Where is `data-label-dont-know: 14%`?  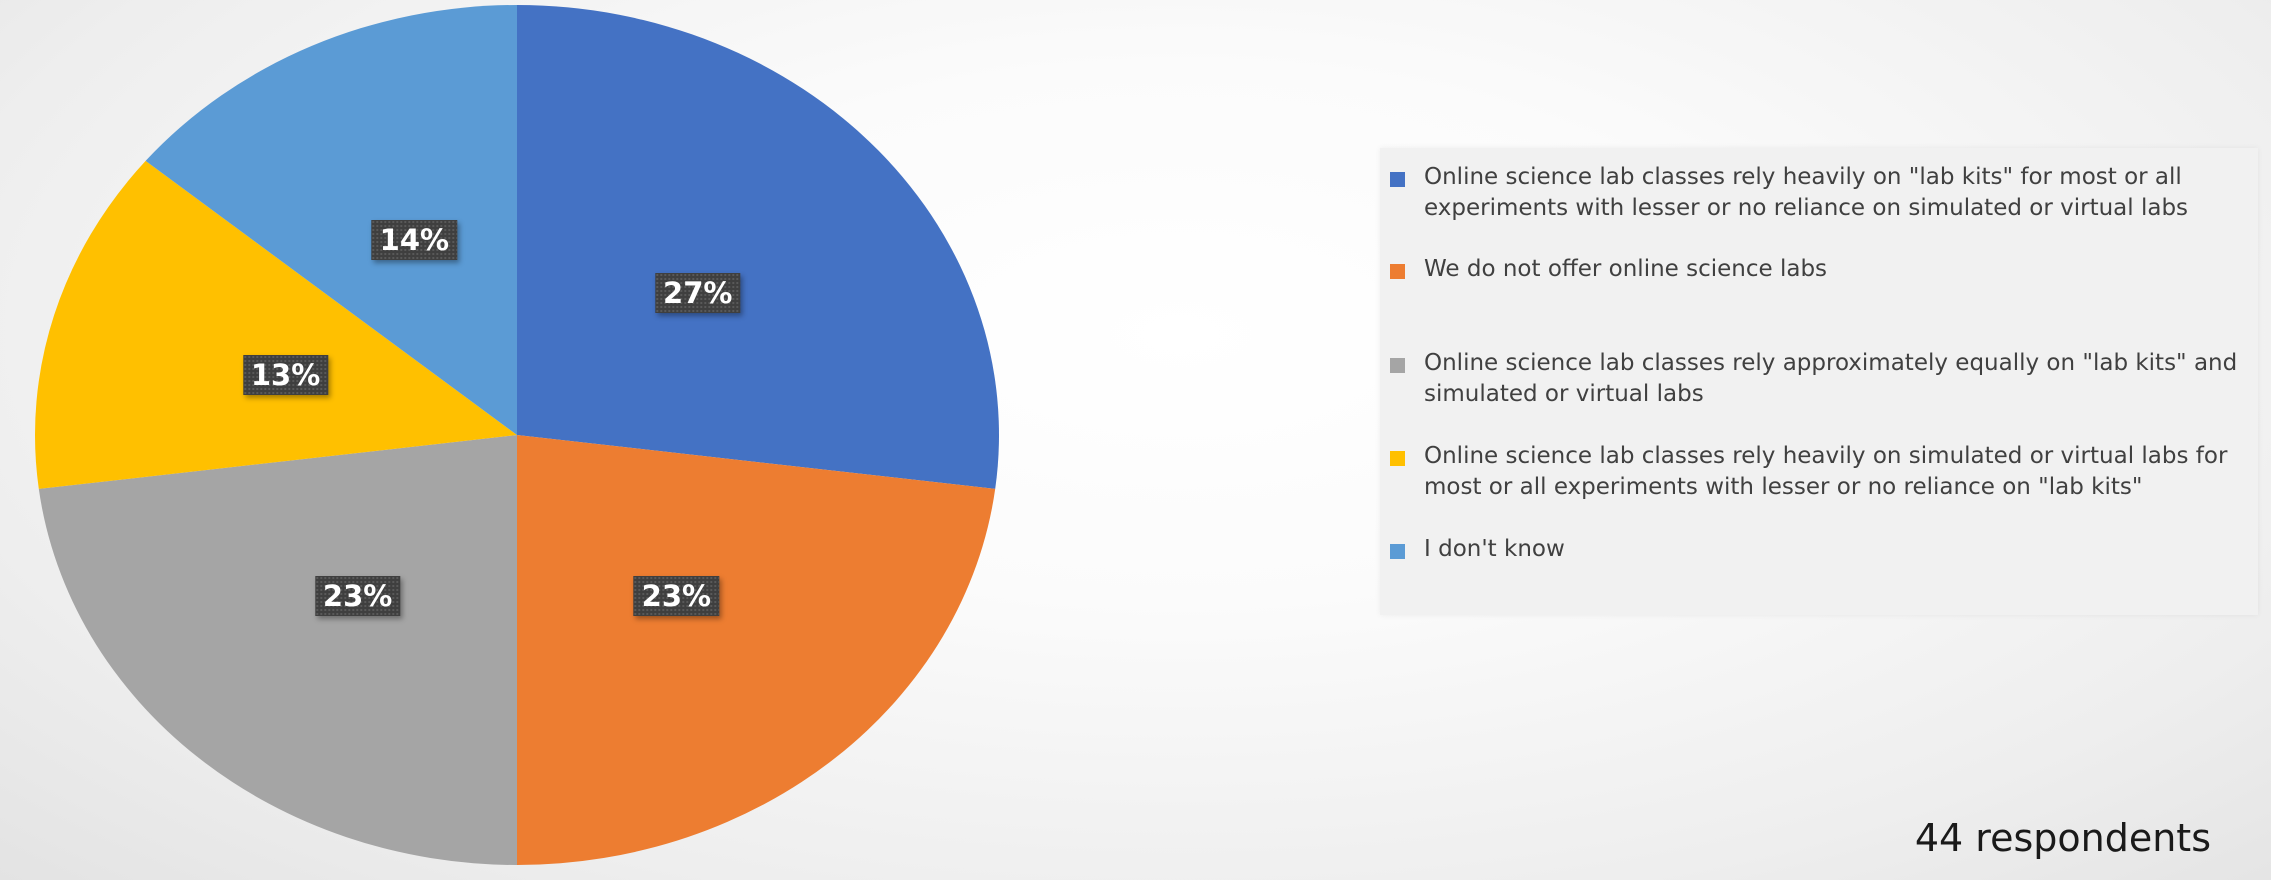 data-label-dont-know: 14% is located at coordinates (414, 240).